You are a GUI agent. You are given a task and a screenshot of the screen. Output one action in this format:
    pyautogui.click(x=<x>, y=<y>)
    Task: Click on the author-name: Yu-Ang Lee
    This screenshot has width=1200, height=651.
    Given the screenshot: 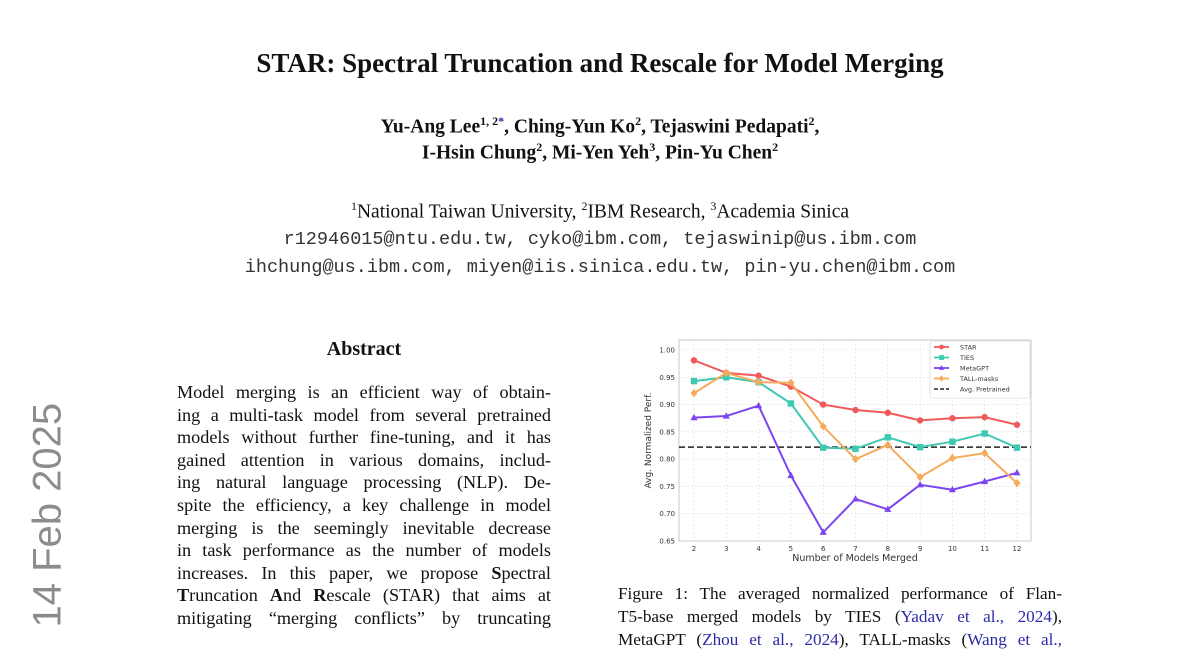 What is the action you would take?
    pyautogui.click(x=430, y=127)
    